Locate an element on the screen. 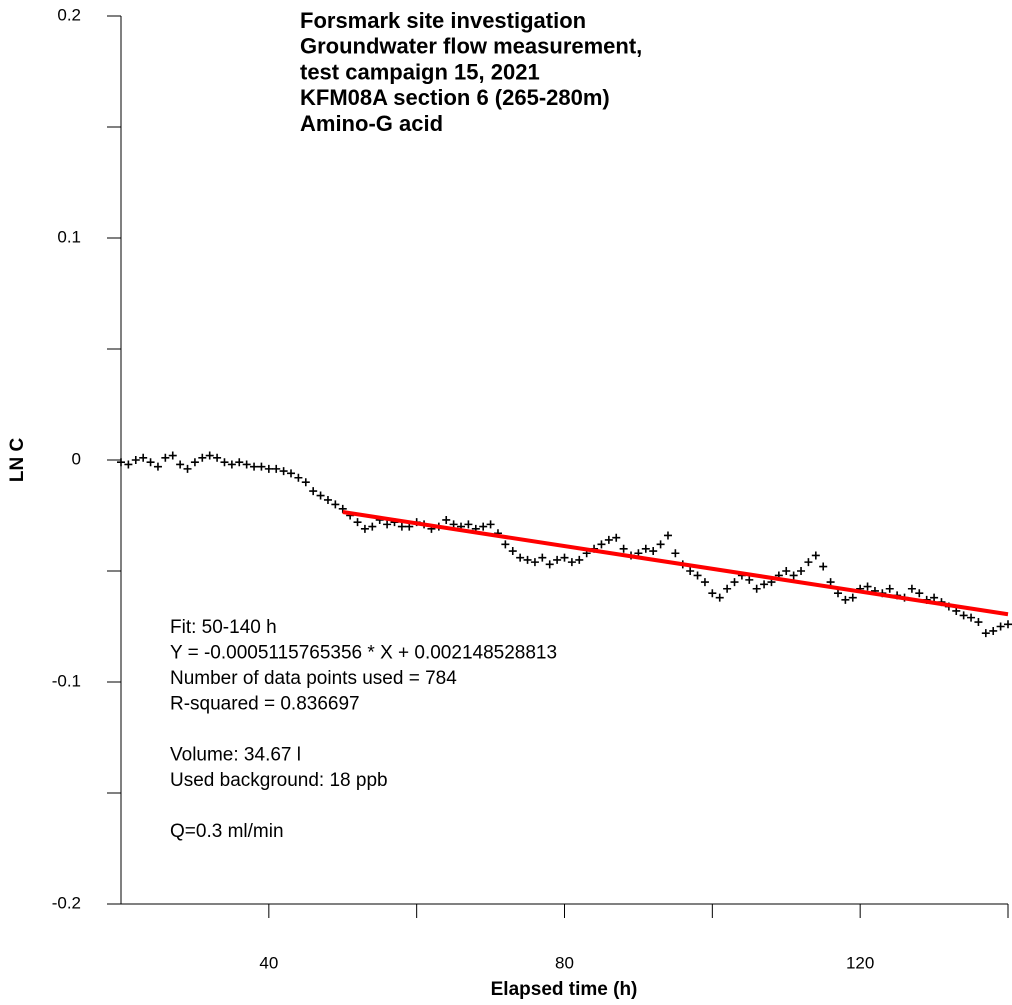 The width and height of the screenshot is (1012, 1005). annotation: Used background: 18 ppb is located at coordinates (279, 780).